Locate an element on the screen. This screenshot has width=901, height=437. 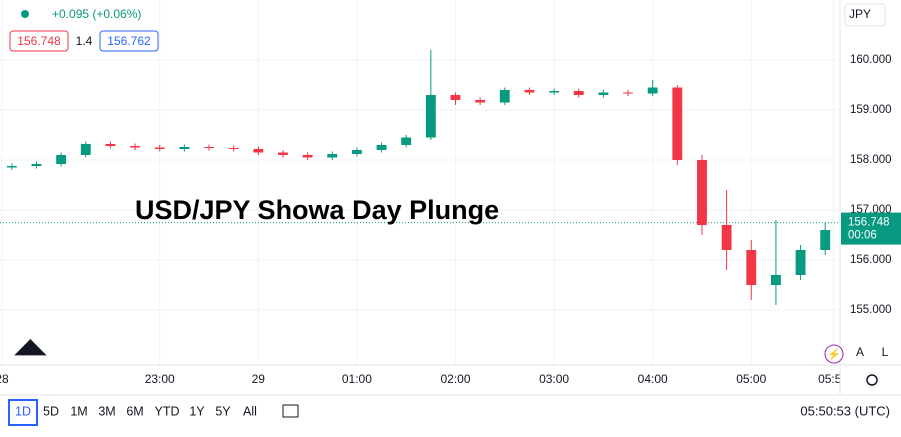
alert-icon is located at coordinates (834, 354).